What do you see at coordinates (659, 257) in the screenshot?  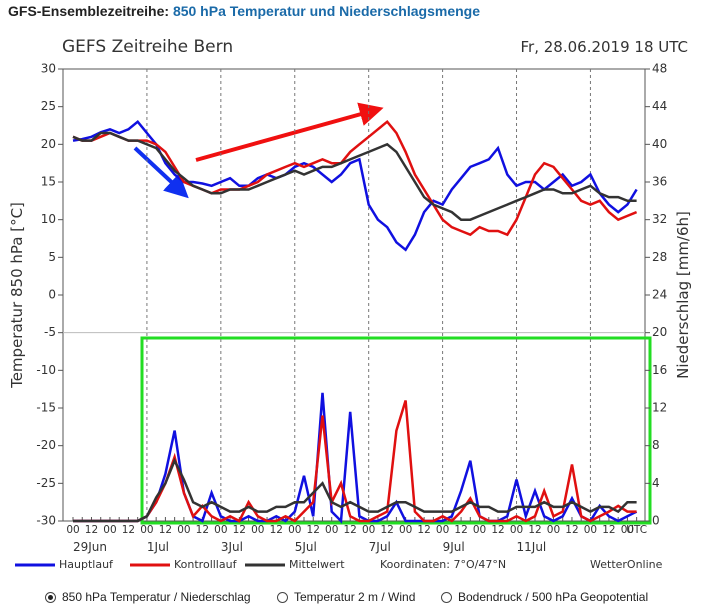 I see `y2-tick-label: 28` at bounding box center [659, 257].